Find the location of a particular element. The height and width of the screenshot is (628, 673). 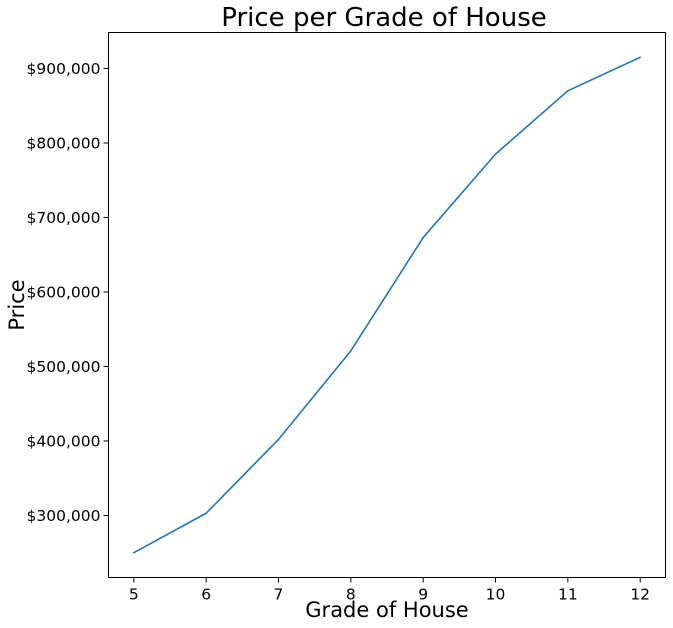

y-tick-label: $800,000 is located at coordinates (64, 143).